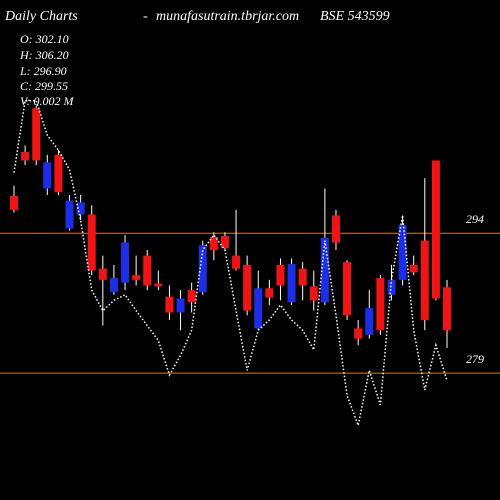 The image size is (500, 500). What do you see at coordinates (44, 86) in the screenshot?
I see `info-close: C: 299.55` at bounding box center [44, 86].